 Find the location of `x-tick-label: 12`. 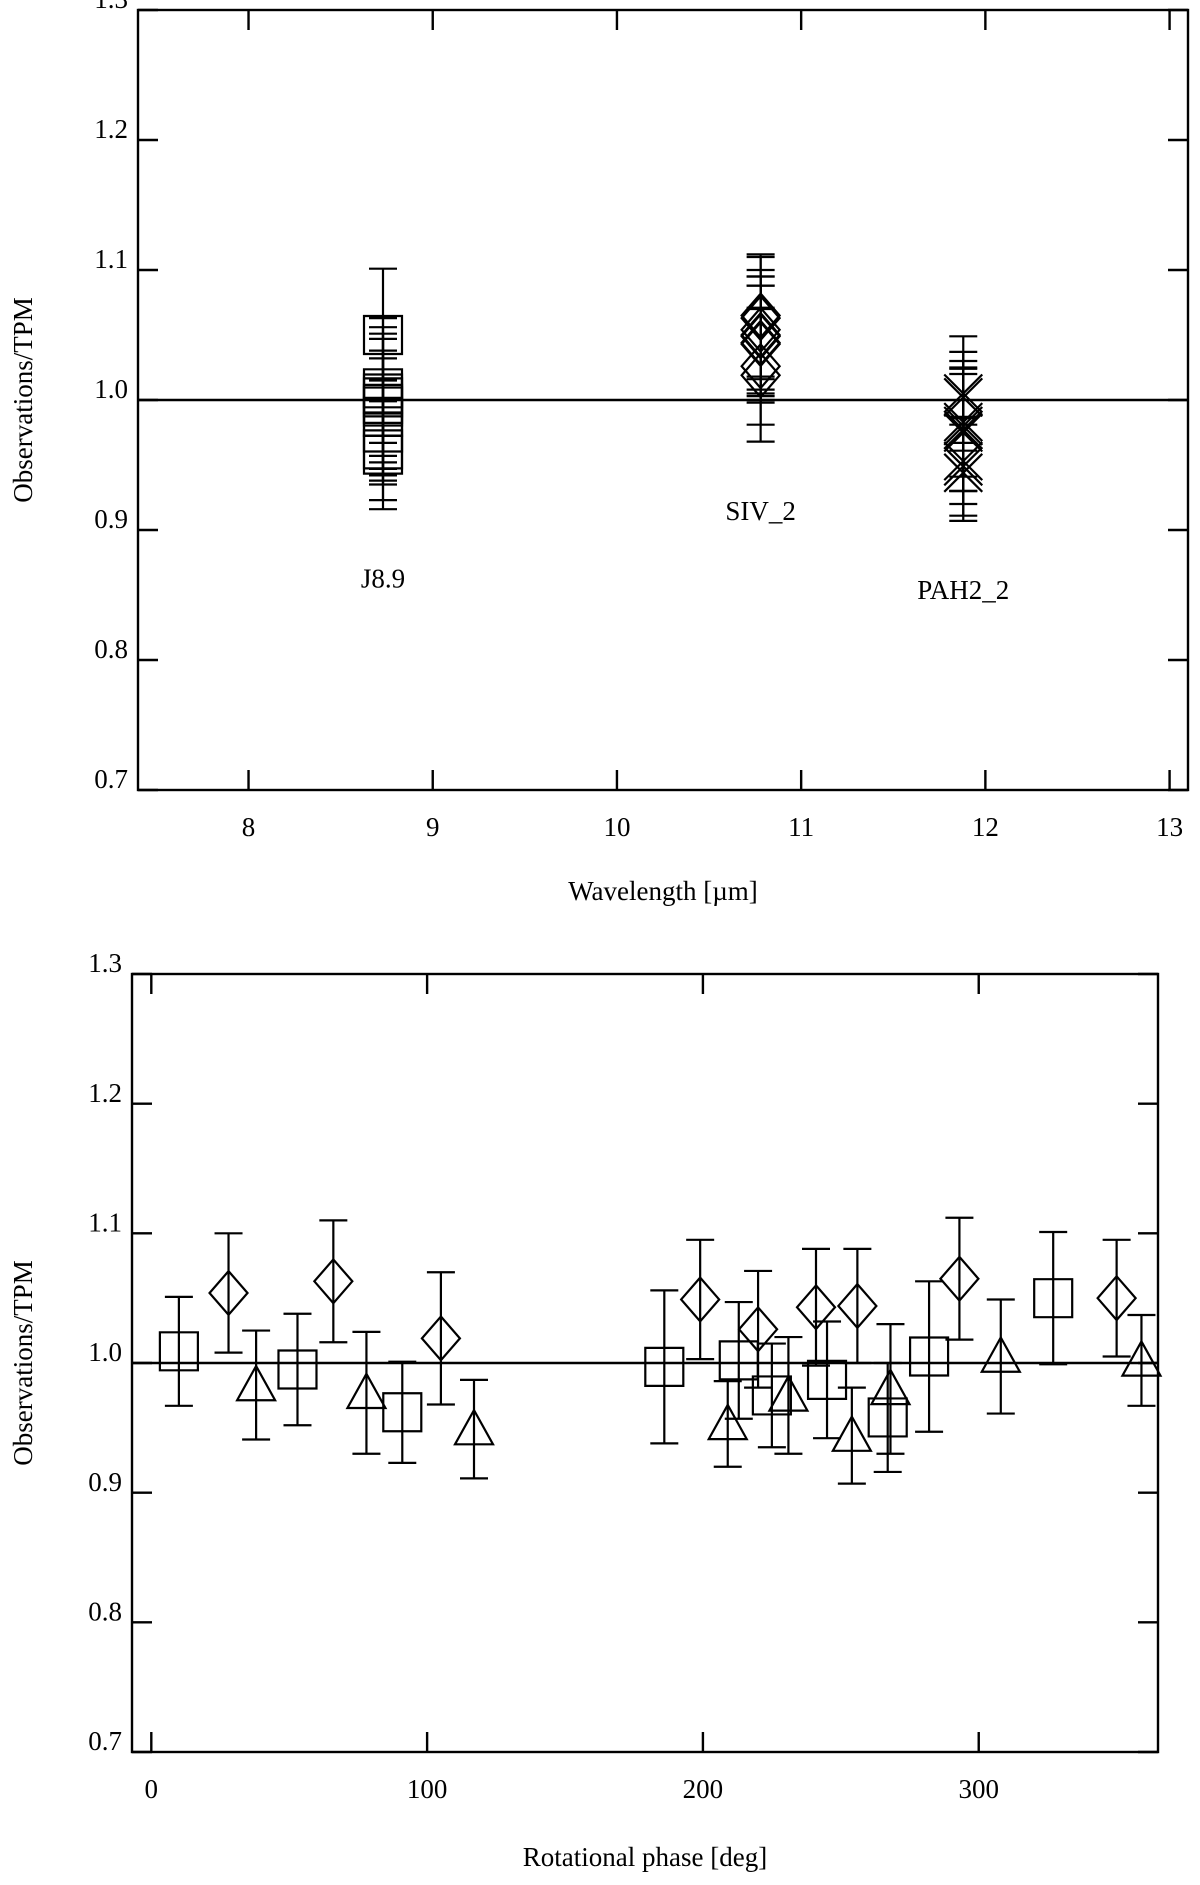

x-tick-label: 12 is located at coordinates (985, 827).